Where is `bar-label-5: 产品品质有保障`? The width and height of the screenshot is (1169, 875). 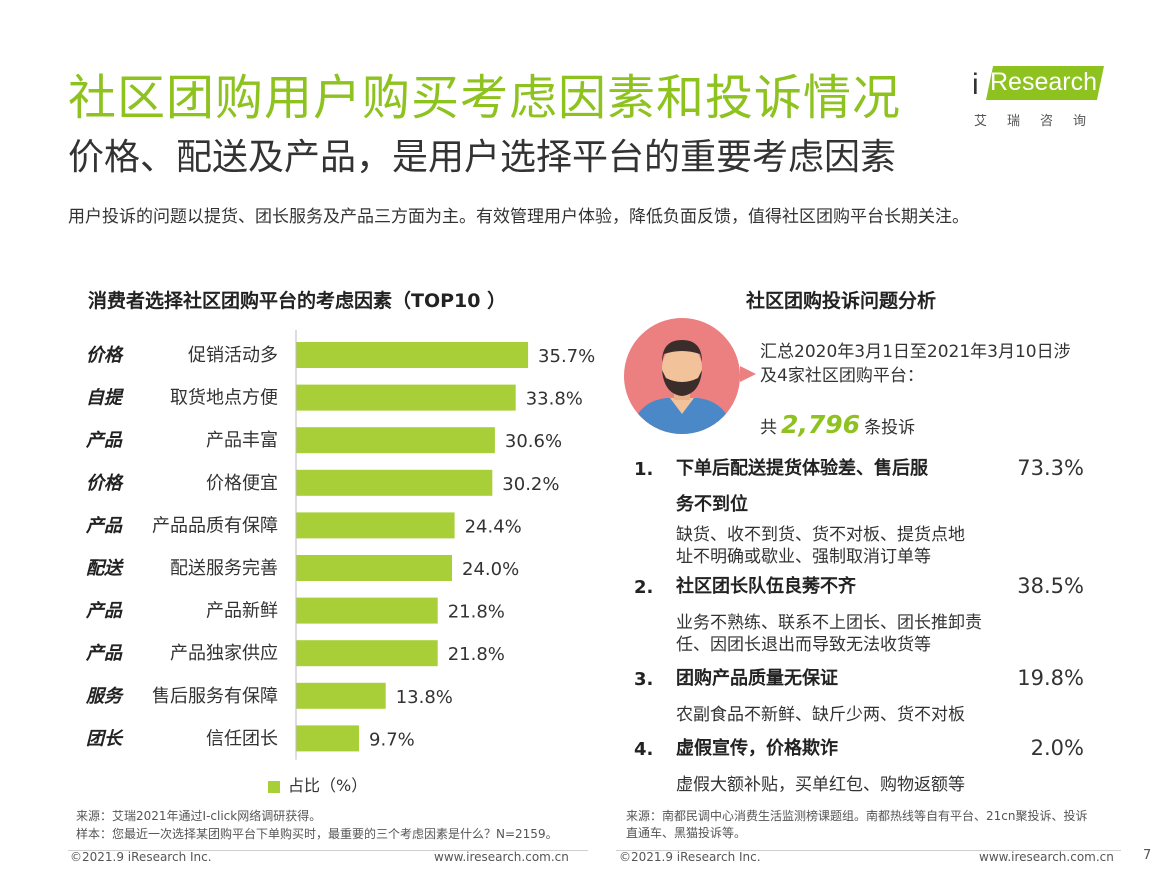 bar-label-5: 产品品质有保障 is located at coordinates (215, 525).